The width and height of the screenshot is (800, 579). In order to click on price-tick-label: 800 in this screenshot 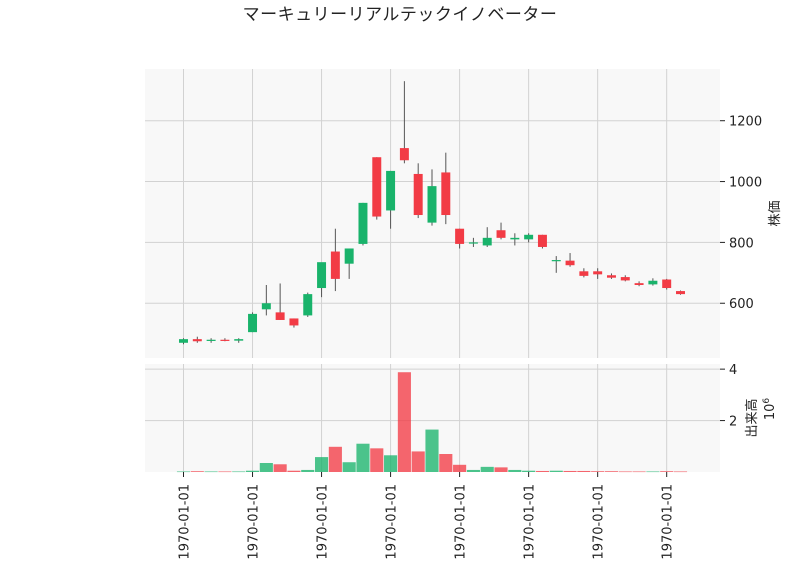, I will do `click(741, 243)`.